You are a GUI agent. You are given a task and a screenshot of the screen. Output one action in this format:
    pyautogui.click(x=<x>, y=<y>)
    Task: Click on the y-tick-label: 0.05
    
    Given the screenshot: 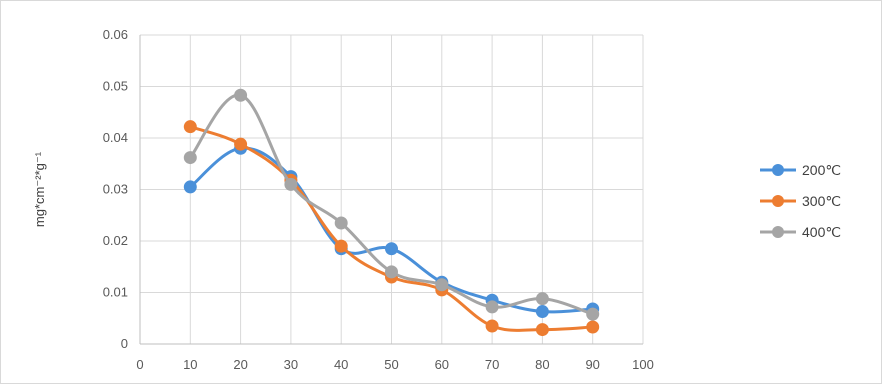 What is the action you would take?
    pyautogui.click(x=115, y=86)
    